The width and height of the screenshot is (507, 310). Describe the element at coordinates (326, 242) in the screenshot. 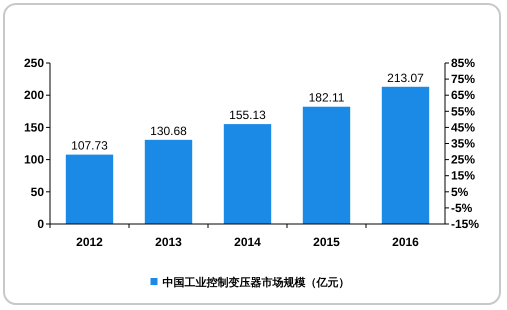

I see `x-tick-label: 2015` at that location.